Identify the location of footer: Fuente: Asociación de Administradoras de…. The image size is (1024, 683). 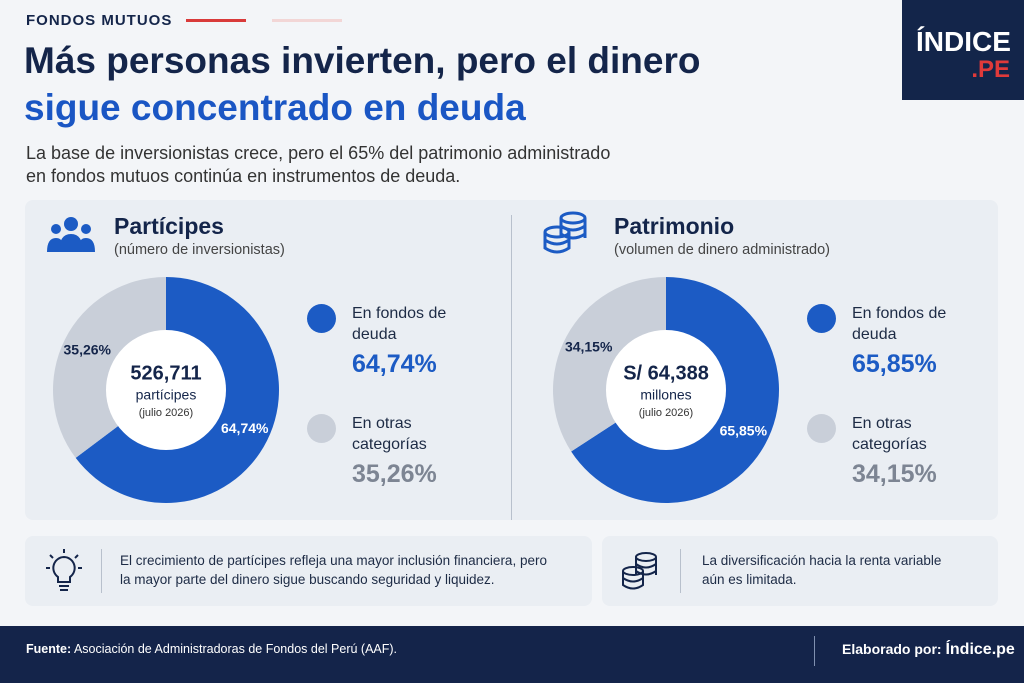
(512, 654).